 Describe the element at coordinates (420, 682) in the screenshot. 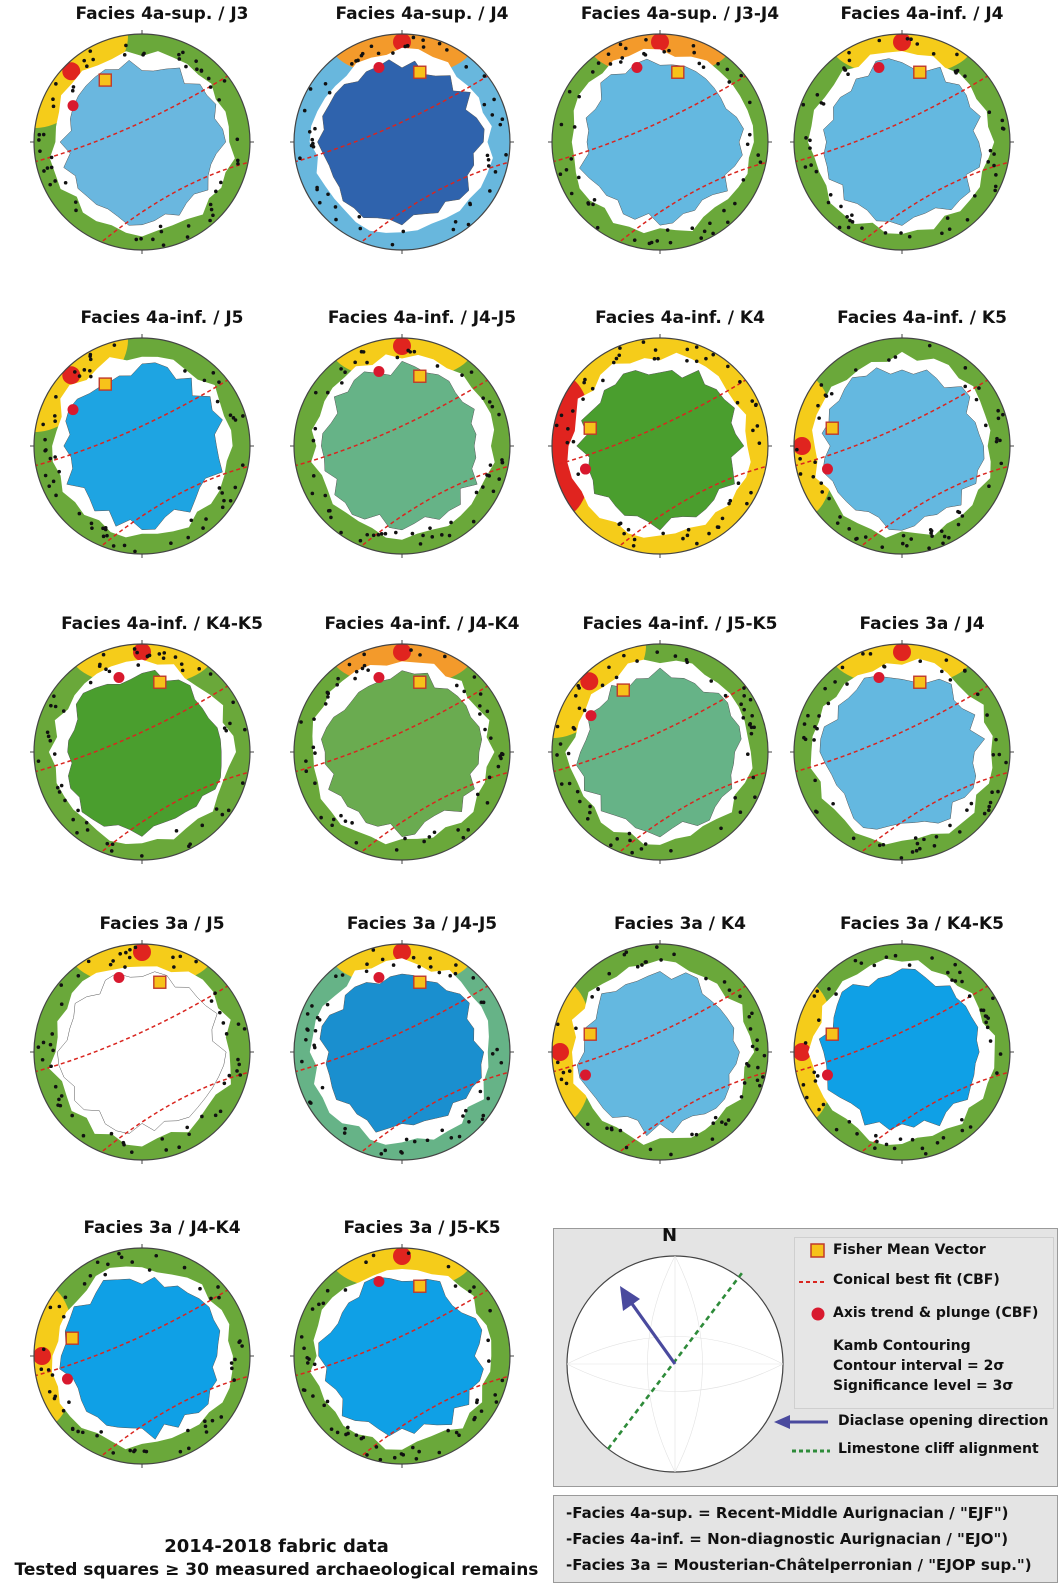

I see `fisher-mean-marker` at that location.